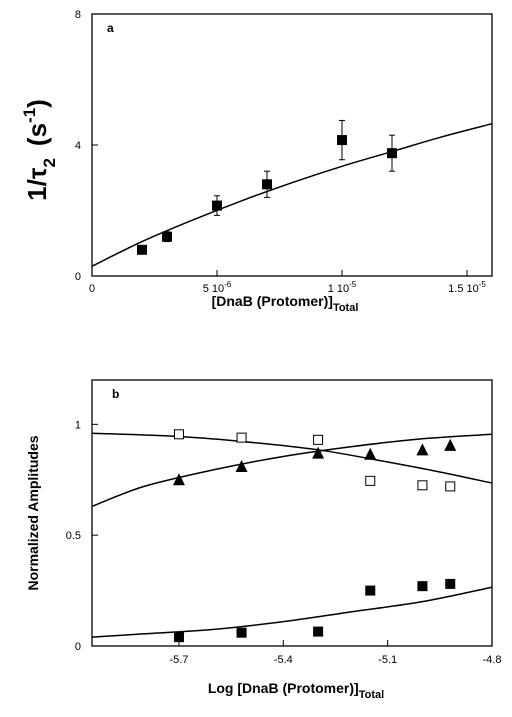 The height and width of the screenshot is (717, 512). I want to click on panel-a-x-tick-exp-1: -6, so click(228, 284).